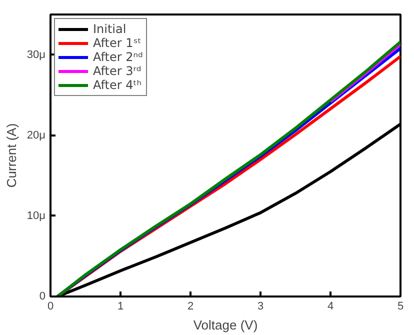 Image resolution: width=414 pixels, height=335 pixels. I want to click on legend-label: After 3ʳᵈ, so click(117, 71).